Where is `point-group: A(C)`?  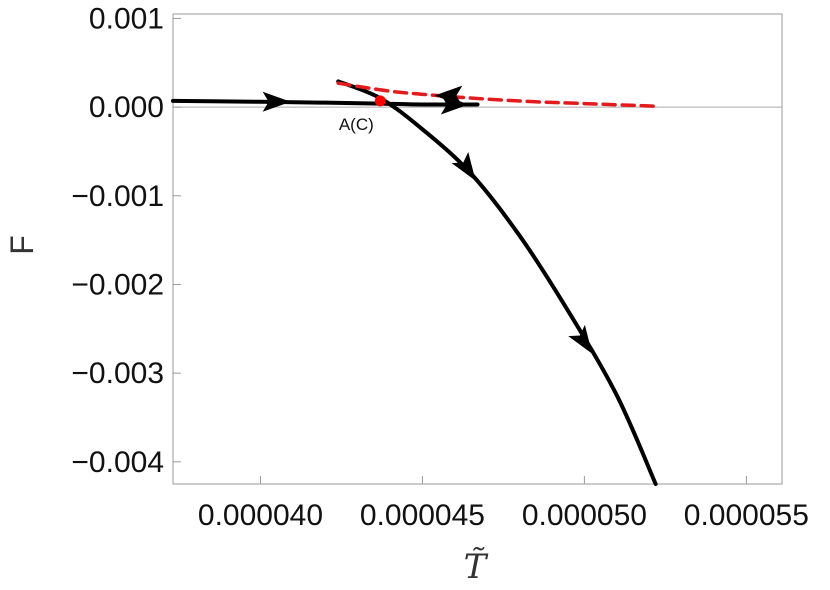 point-group: A(C) is located at coordinates (362, 114).